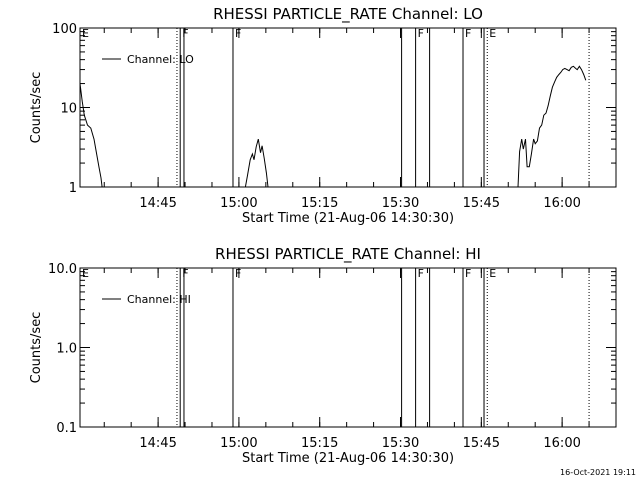 The image size is (640, 480). Describe the element at coordinates (64, 29) in the screenshot. I see `y-tick-label: 100` at that location.